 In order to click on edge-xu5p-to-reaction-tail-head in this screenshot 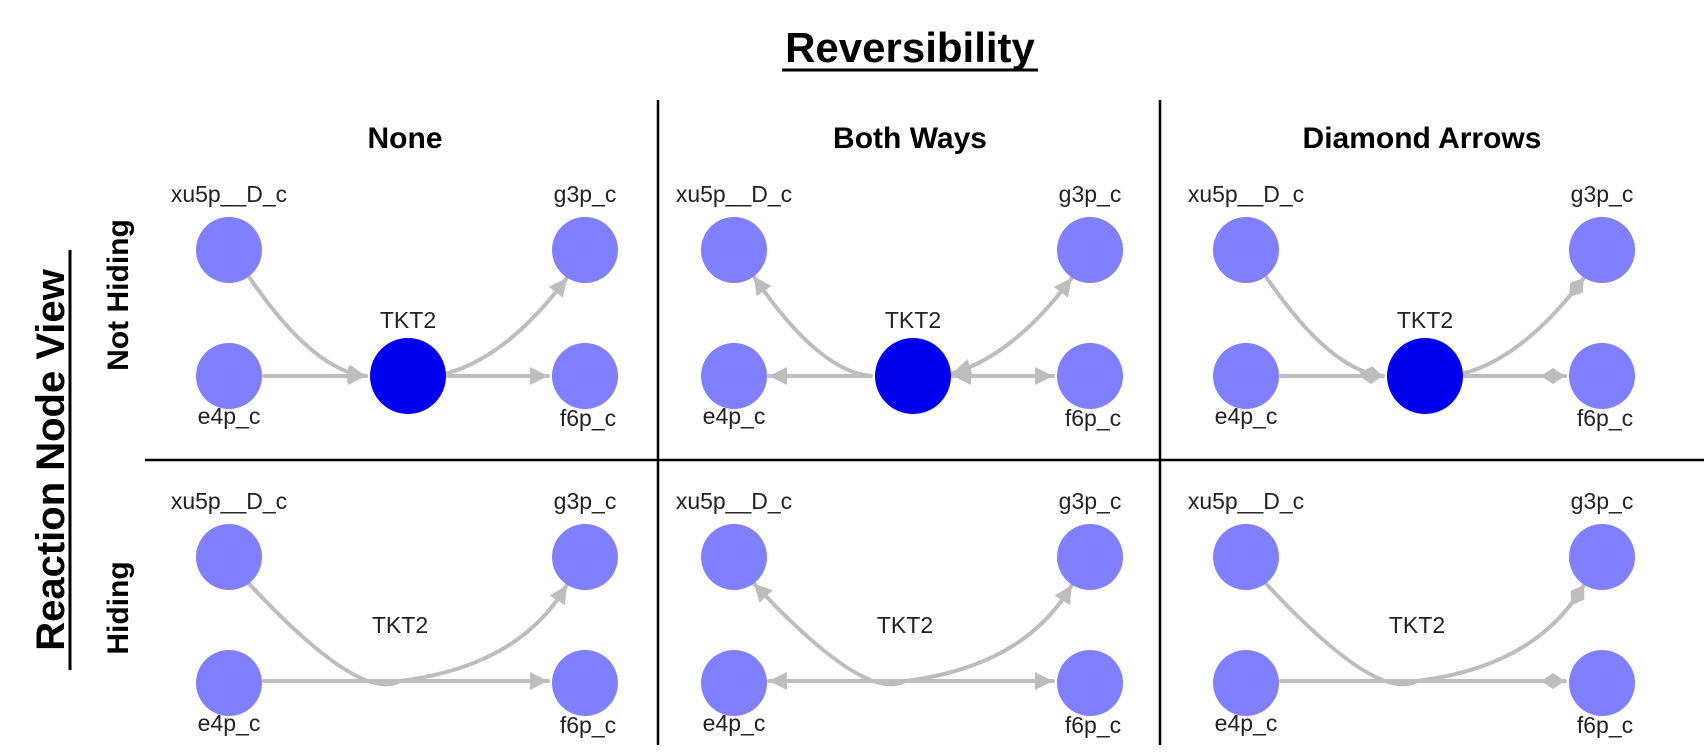, I will do `click(762, 286)`.